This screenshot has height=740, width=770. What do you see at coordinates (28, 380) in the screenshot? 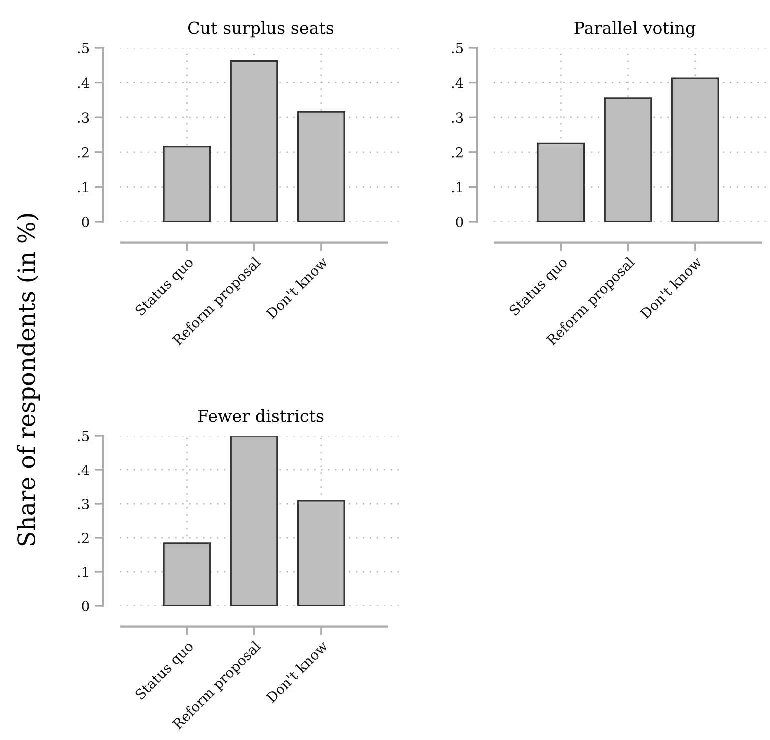
I see `y-axis-title: Share of respondents (in %)` at bounding box center [28, 380].